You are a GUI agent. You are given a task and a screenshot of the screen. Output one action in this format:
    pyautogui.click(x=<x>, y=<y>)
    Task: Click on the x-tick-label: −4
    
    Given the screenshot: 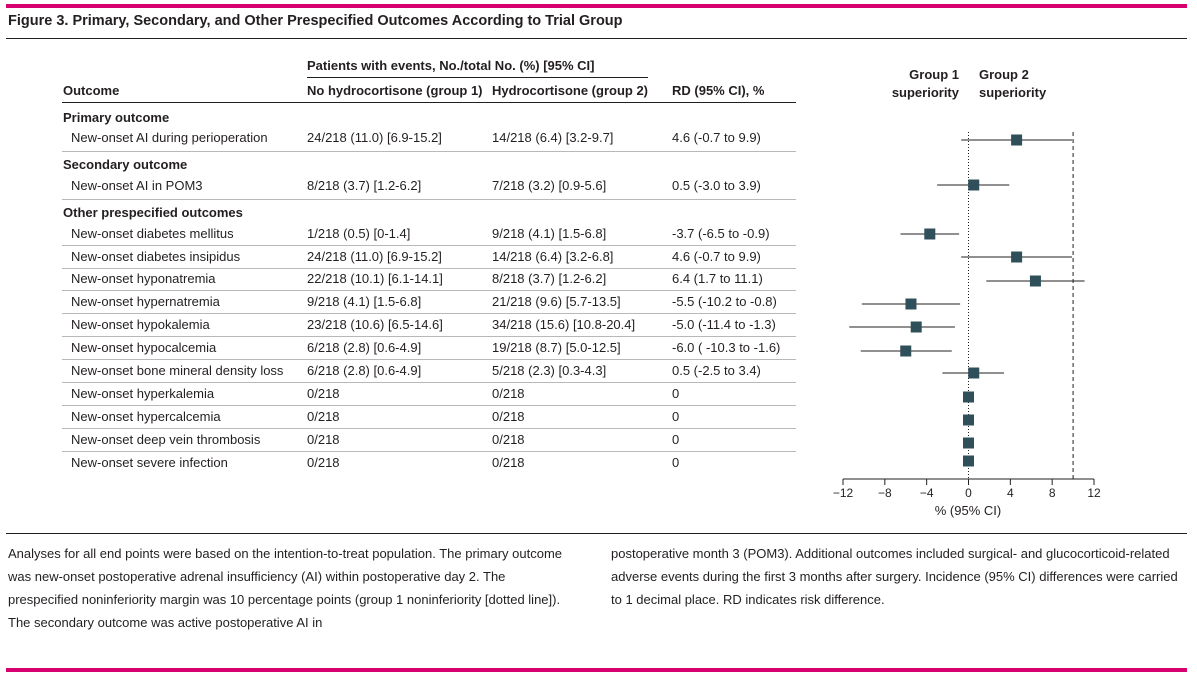 What is the action you would take?
    pyautogui.click(x=927, y=493)
    